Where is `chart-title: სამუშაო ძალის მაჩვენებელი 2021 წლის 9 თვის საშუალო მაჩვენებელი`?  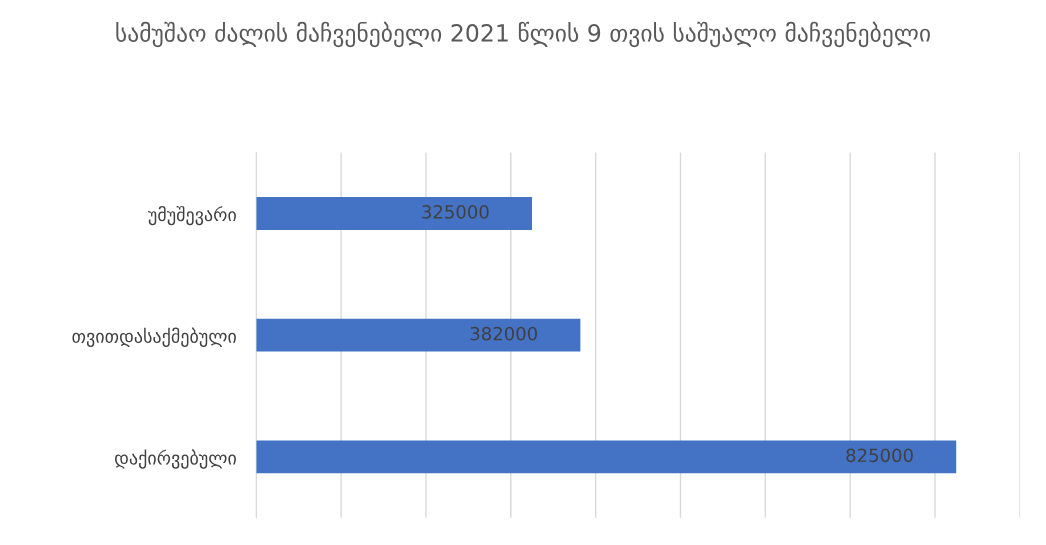 chart-title: სამუშაო ძალის მაჩვენებელი 2021 წლის 9 თვის საშუალო მაჩვენებელი is located at coordinates (523, 34).